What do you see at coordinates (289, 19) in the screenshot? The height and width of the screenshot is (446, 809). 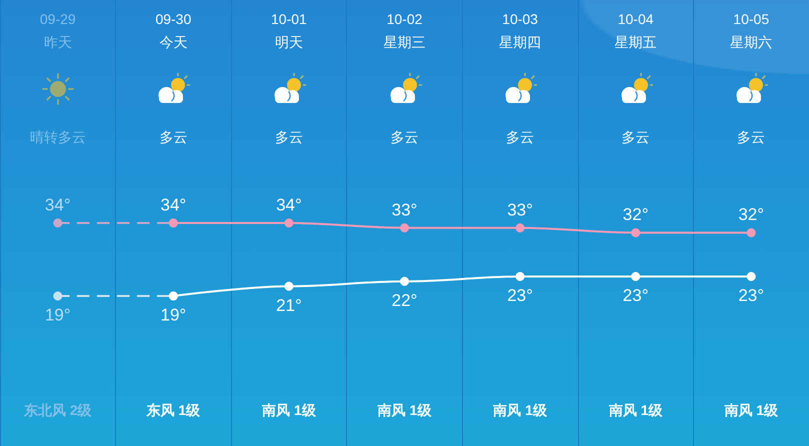 I see `x-tick-label: 10-01` at bounding box center [289, 19].